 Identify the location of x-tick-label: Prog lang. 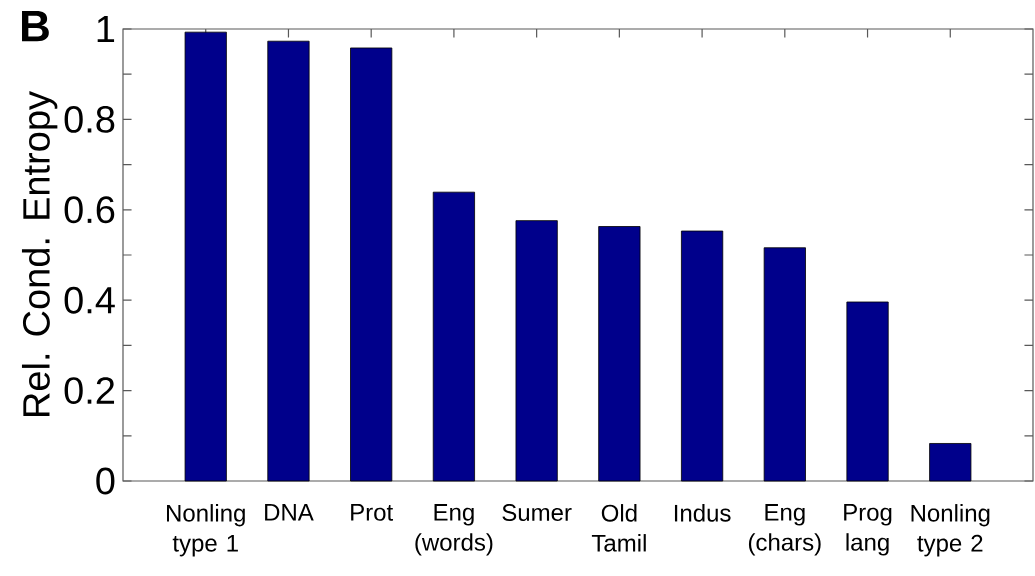
(868, 530).